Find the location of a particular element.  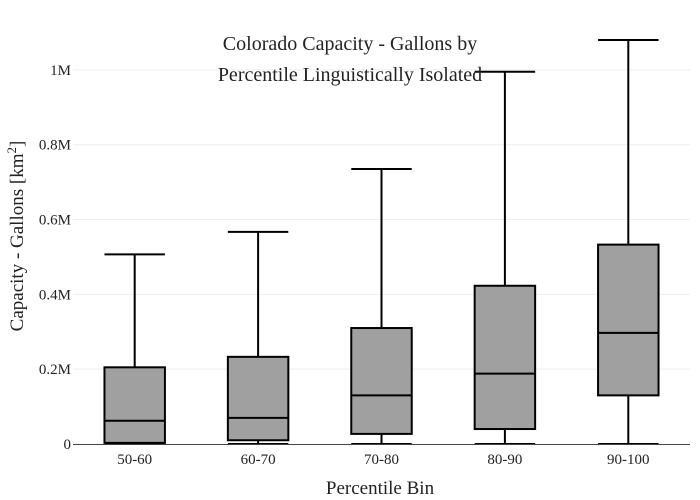

y-axis-title-sup: 2 is located at coordinates (11, 150).